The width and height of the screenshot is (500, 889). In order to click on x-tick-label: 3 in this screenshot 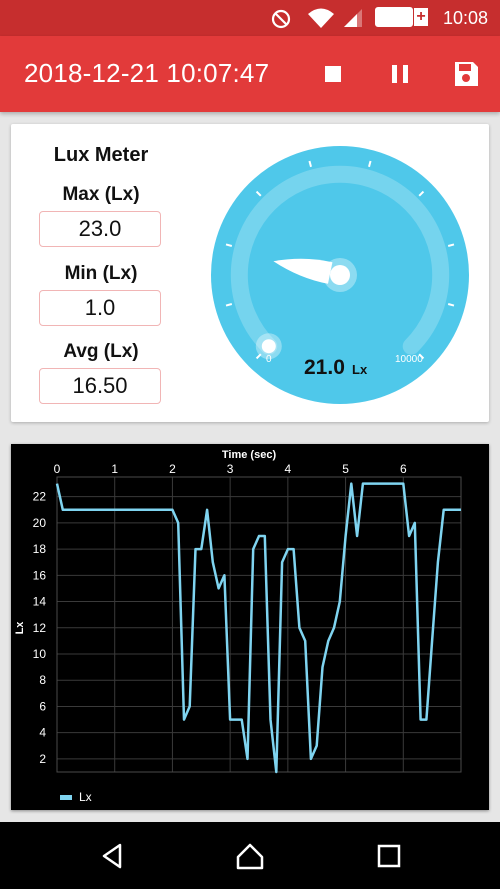, I will do `click(230, 469)`.